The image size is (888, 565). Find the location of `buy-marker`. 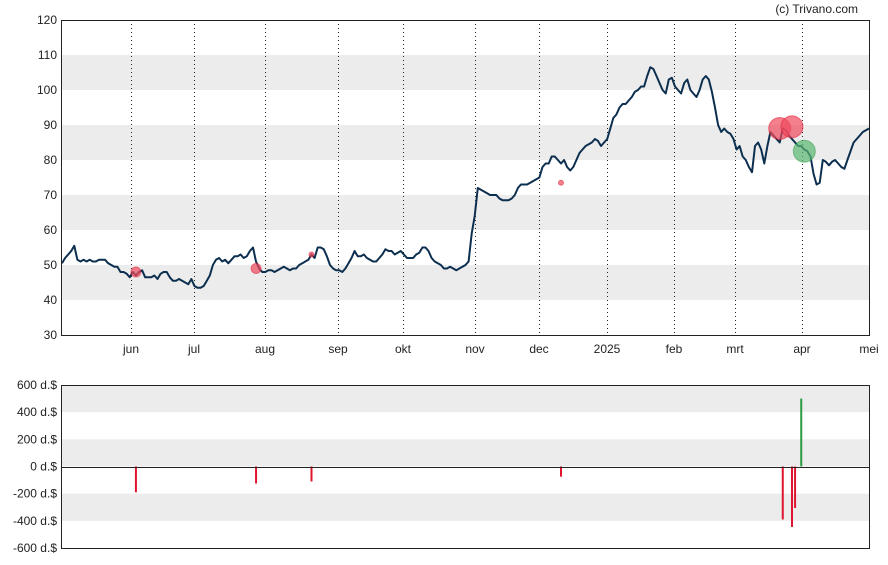

buy-marker is located at coordinates (804, 151).